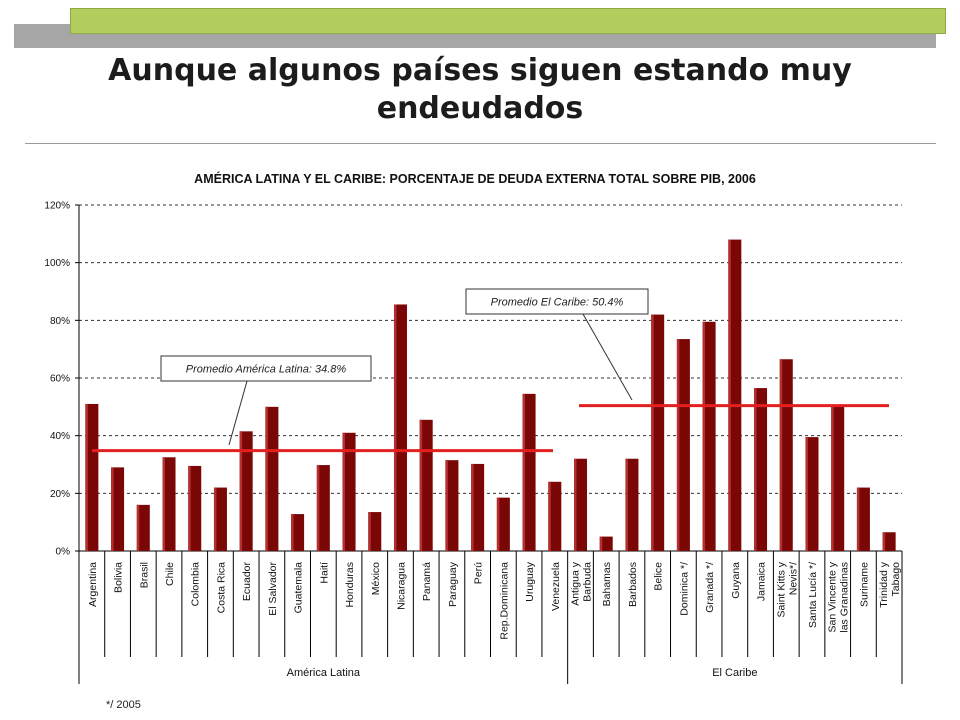  What do you see at coordinates (684, 589) in the screenshot?
I see `category-label: Dominica */` at bounding box center [684, 589].